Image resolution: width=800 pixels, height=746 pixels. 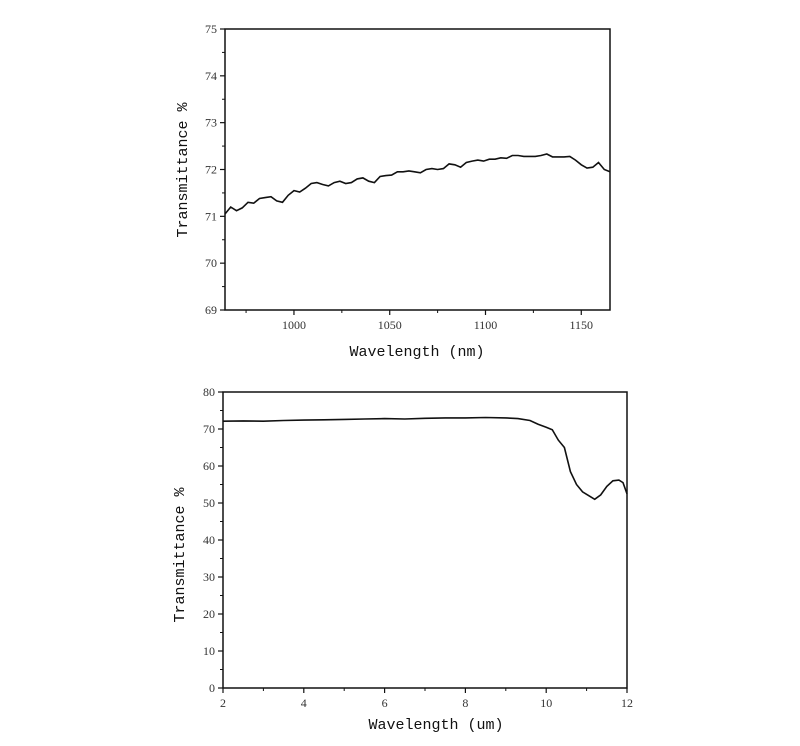 I want to click on bottom-transmittance-line, so click(x=425, y=458).